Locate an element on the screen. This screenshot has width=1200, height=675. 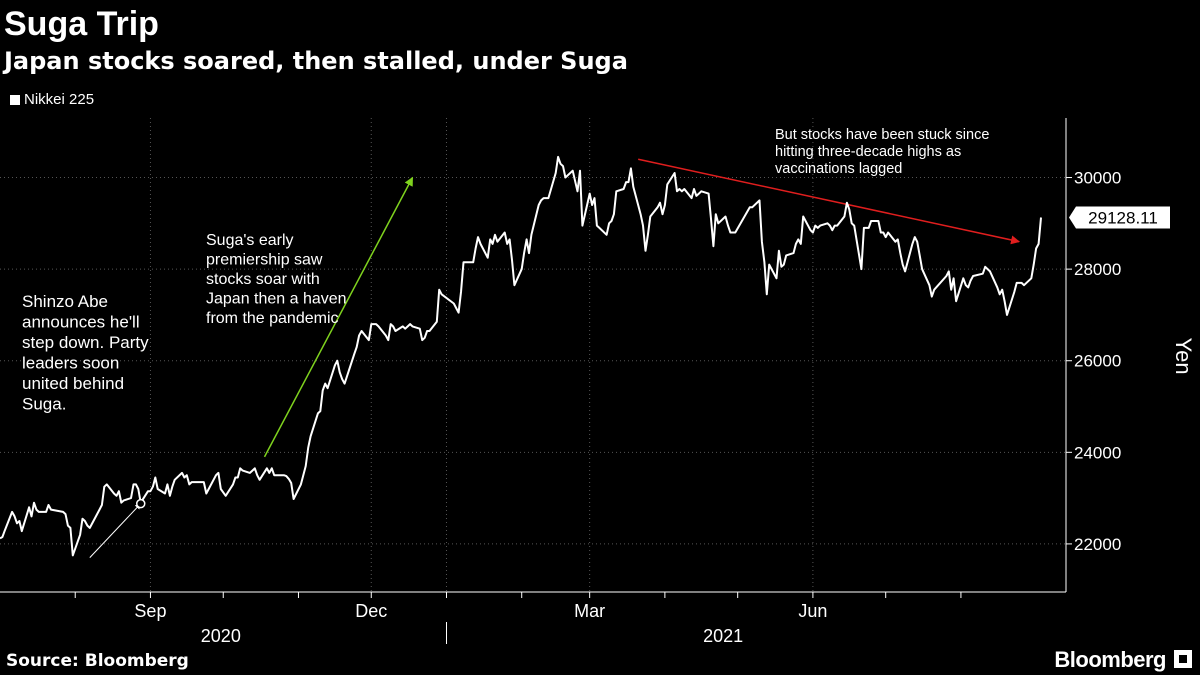
x-tick-label: Sep is located at coordinates (150, 611).